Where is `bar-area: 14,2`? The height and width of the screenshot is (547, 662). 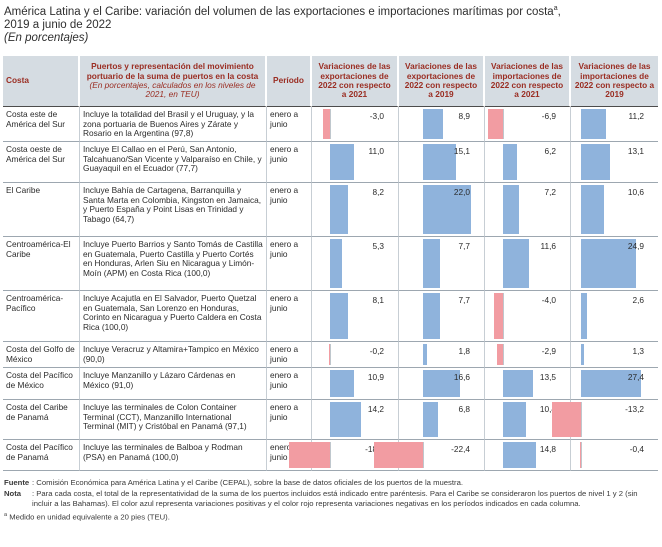 bar-area: 14,2 is located at coordinates (355, 419).